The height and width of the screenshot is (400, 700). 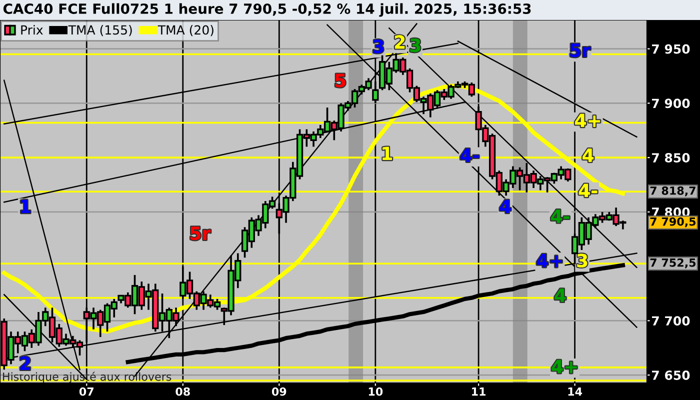 What do you see at coordinates (183, 391) in the screenshot?
I see `x-tick-label: 08` at bounding box center [183, 391].